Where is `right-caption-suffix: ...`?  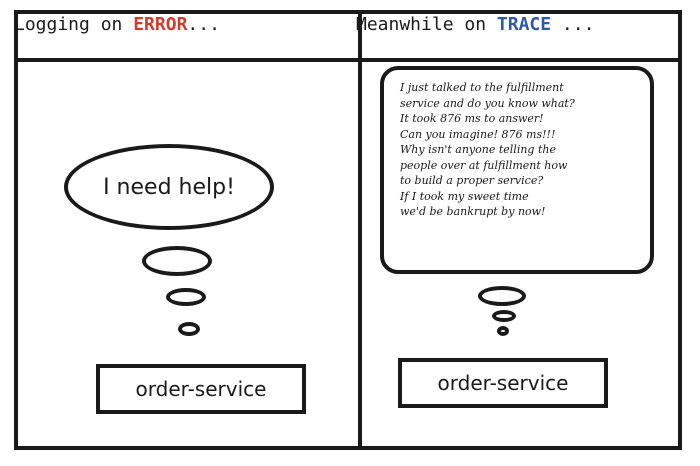
right-caption-suffix: ... is located at coordinates (578, 24).